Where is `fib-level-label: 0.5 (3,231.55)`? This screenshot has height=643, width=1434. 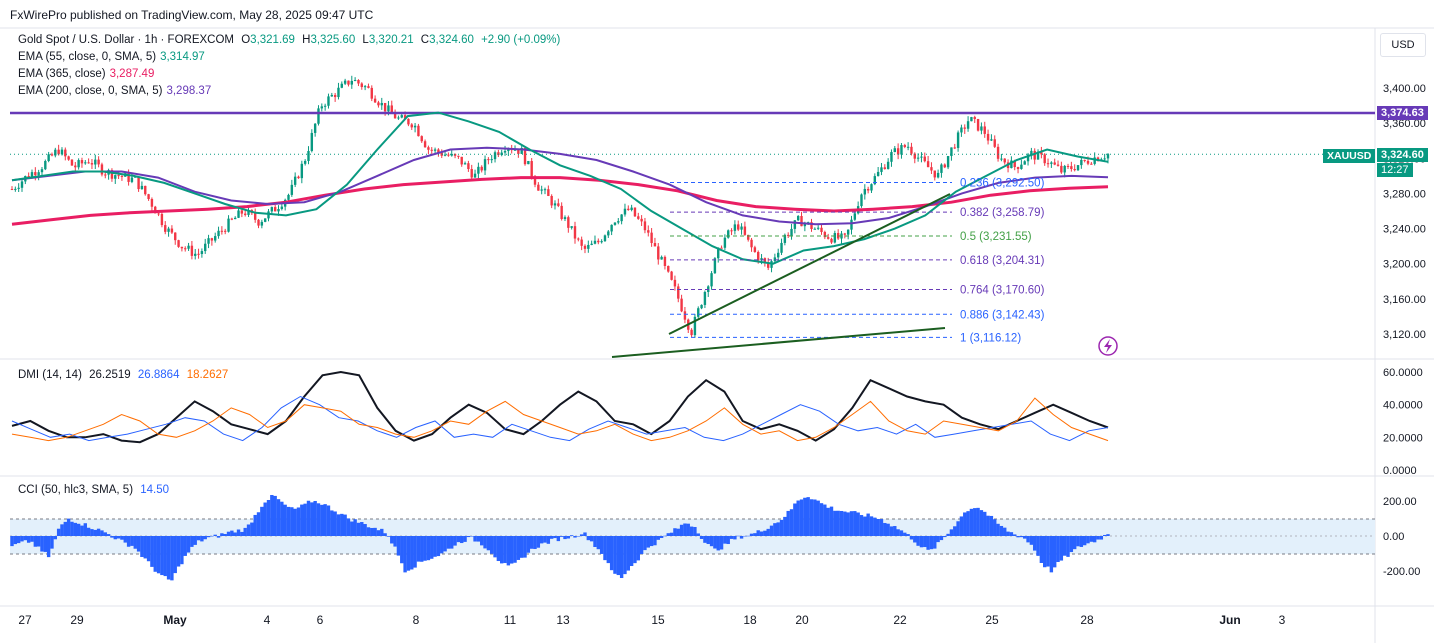
fib-level-label: 0.5 (3,231.55) is located at coordinates (996, 237).